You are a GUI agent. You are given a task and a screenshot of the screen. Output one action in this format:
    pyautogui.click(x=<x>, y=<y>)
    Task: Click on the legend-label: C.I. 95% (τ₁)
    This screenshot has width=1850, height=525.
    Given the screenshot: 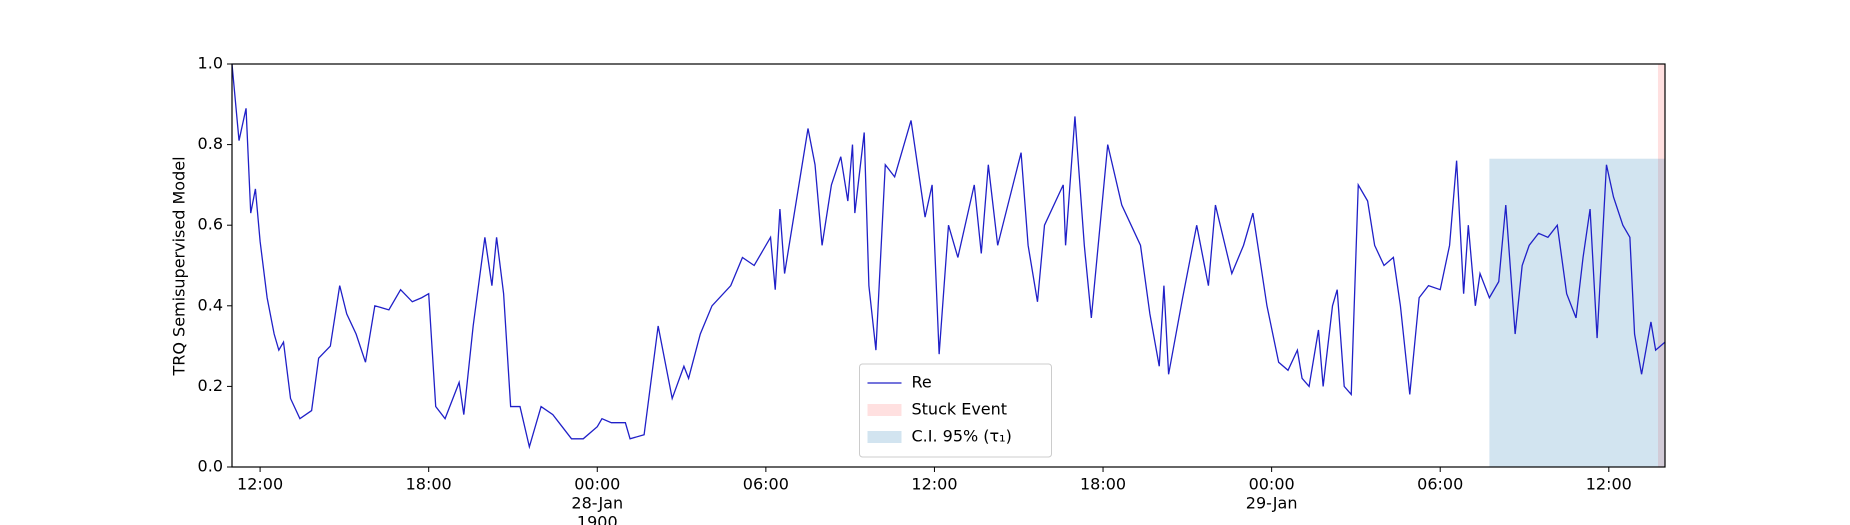 What is the action you would take?
    pyautogui.click(x=962, y=436)
    